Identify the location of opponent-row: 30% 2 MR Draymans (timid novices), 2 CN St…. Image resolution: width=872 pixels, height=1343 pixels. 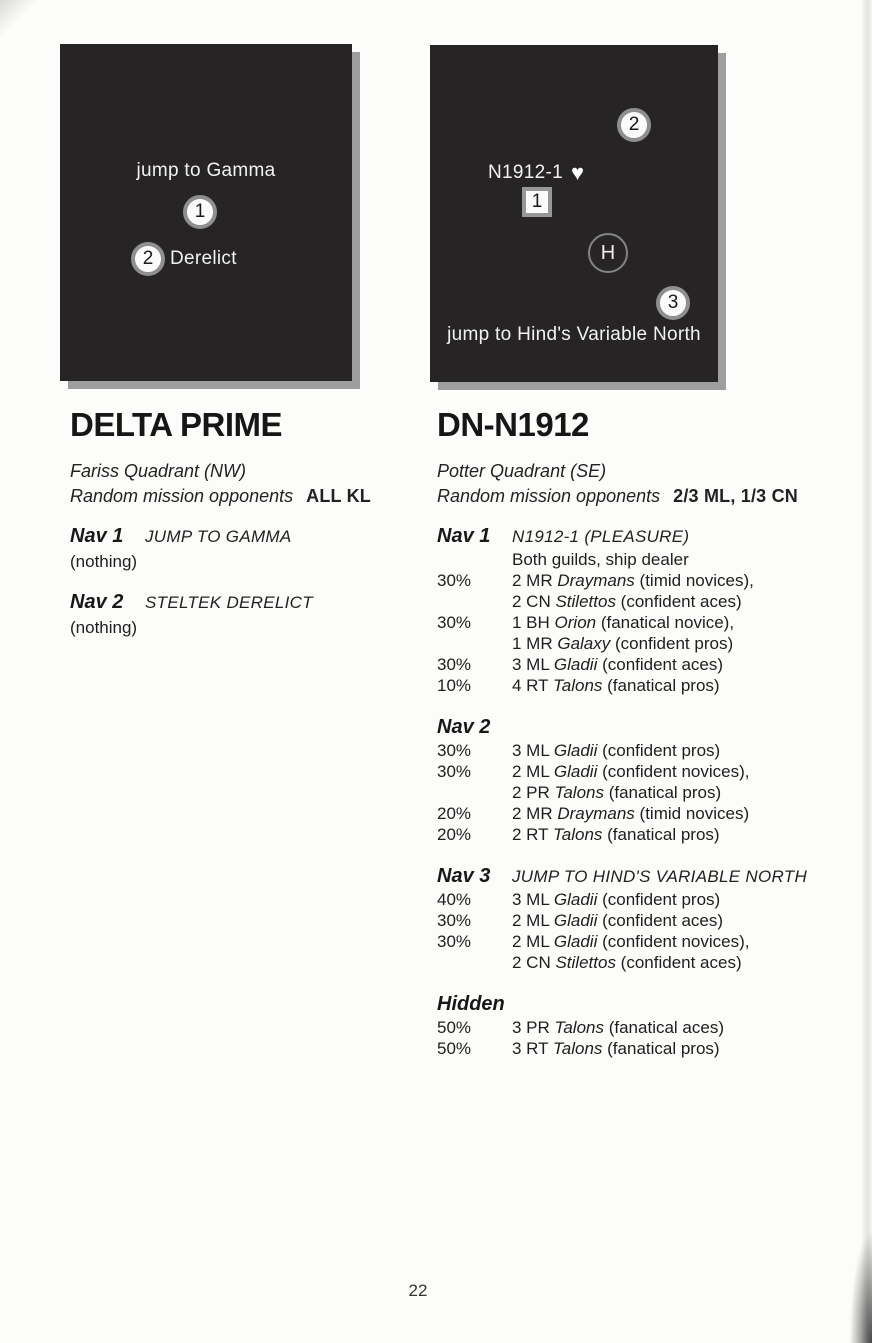
(647, 591).